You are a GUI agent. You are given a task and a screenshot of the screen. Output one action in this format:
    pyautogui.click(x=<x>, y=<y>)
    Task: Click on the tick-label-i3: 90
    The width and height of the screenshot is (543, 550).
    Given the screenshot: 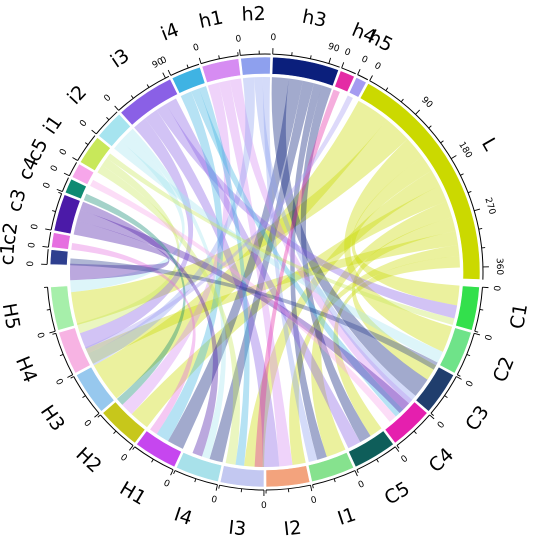 What is the action you would take?
    pyautogui.click(x=158, y=64)
    